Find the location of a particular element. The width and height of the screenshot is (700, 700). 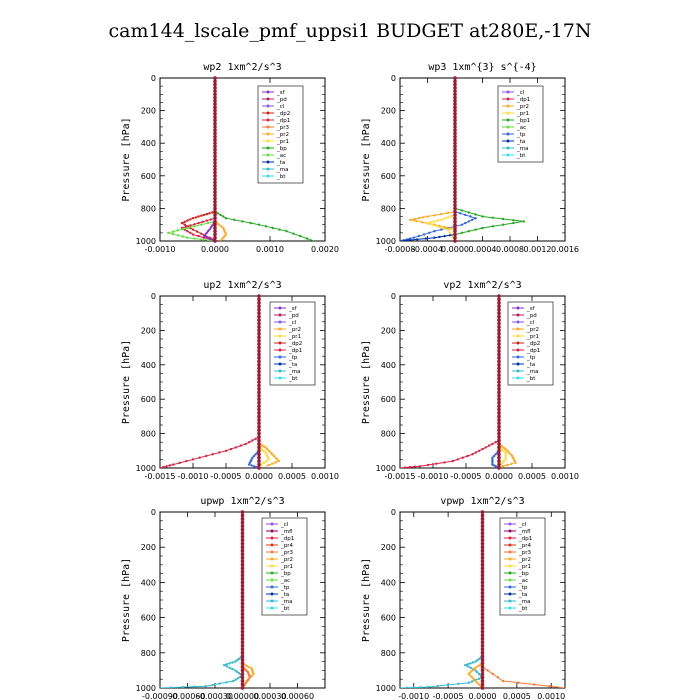

y-tick-label: 400 is located at coordinates (388, 365).